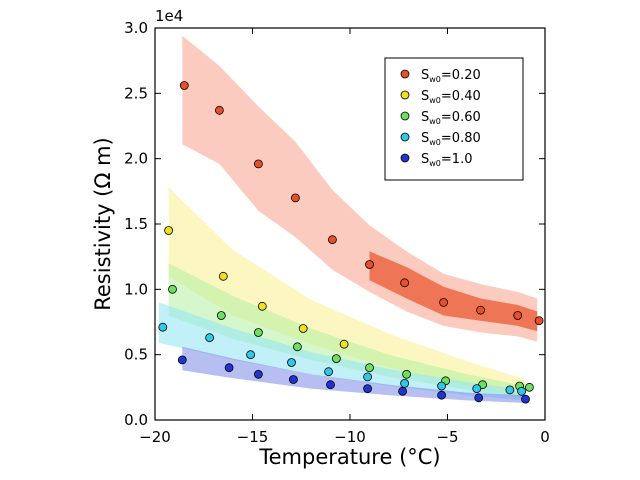 The width and height of the screenshot is (640, 480). What do you see at coordinates (451, 76) in the screenshot?
I see `legend-label-0: Sw0=0.20` at bounding box center [451, 76].